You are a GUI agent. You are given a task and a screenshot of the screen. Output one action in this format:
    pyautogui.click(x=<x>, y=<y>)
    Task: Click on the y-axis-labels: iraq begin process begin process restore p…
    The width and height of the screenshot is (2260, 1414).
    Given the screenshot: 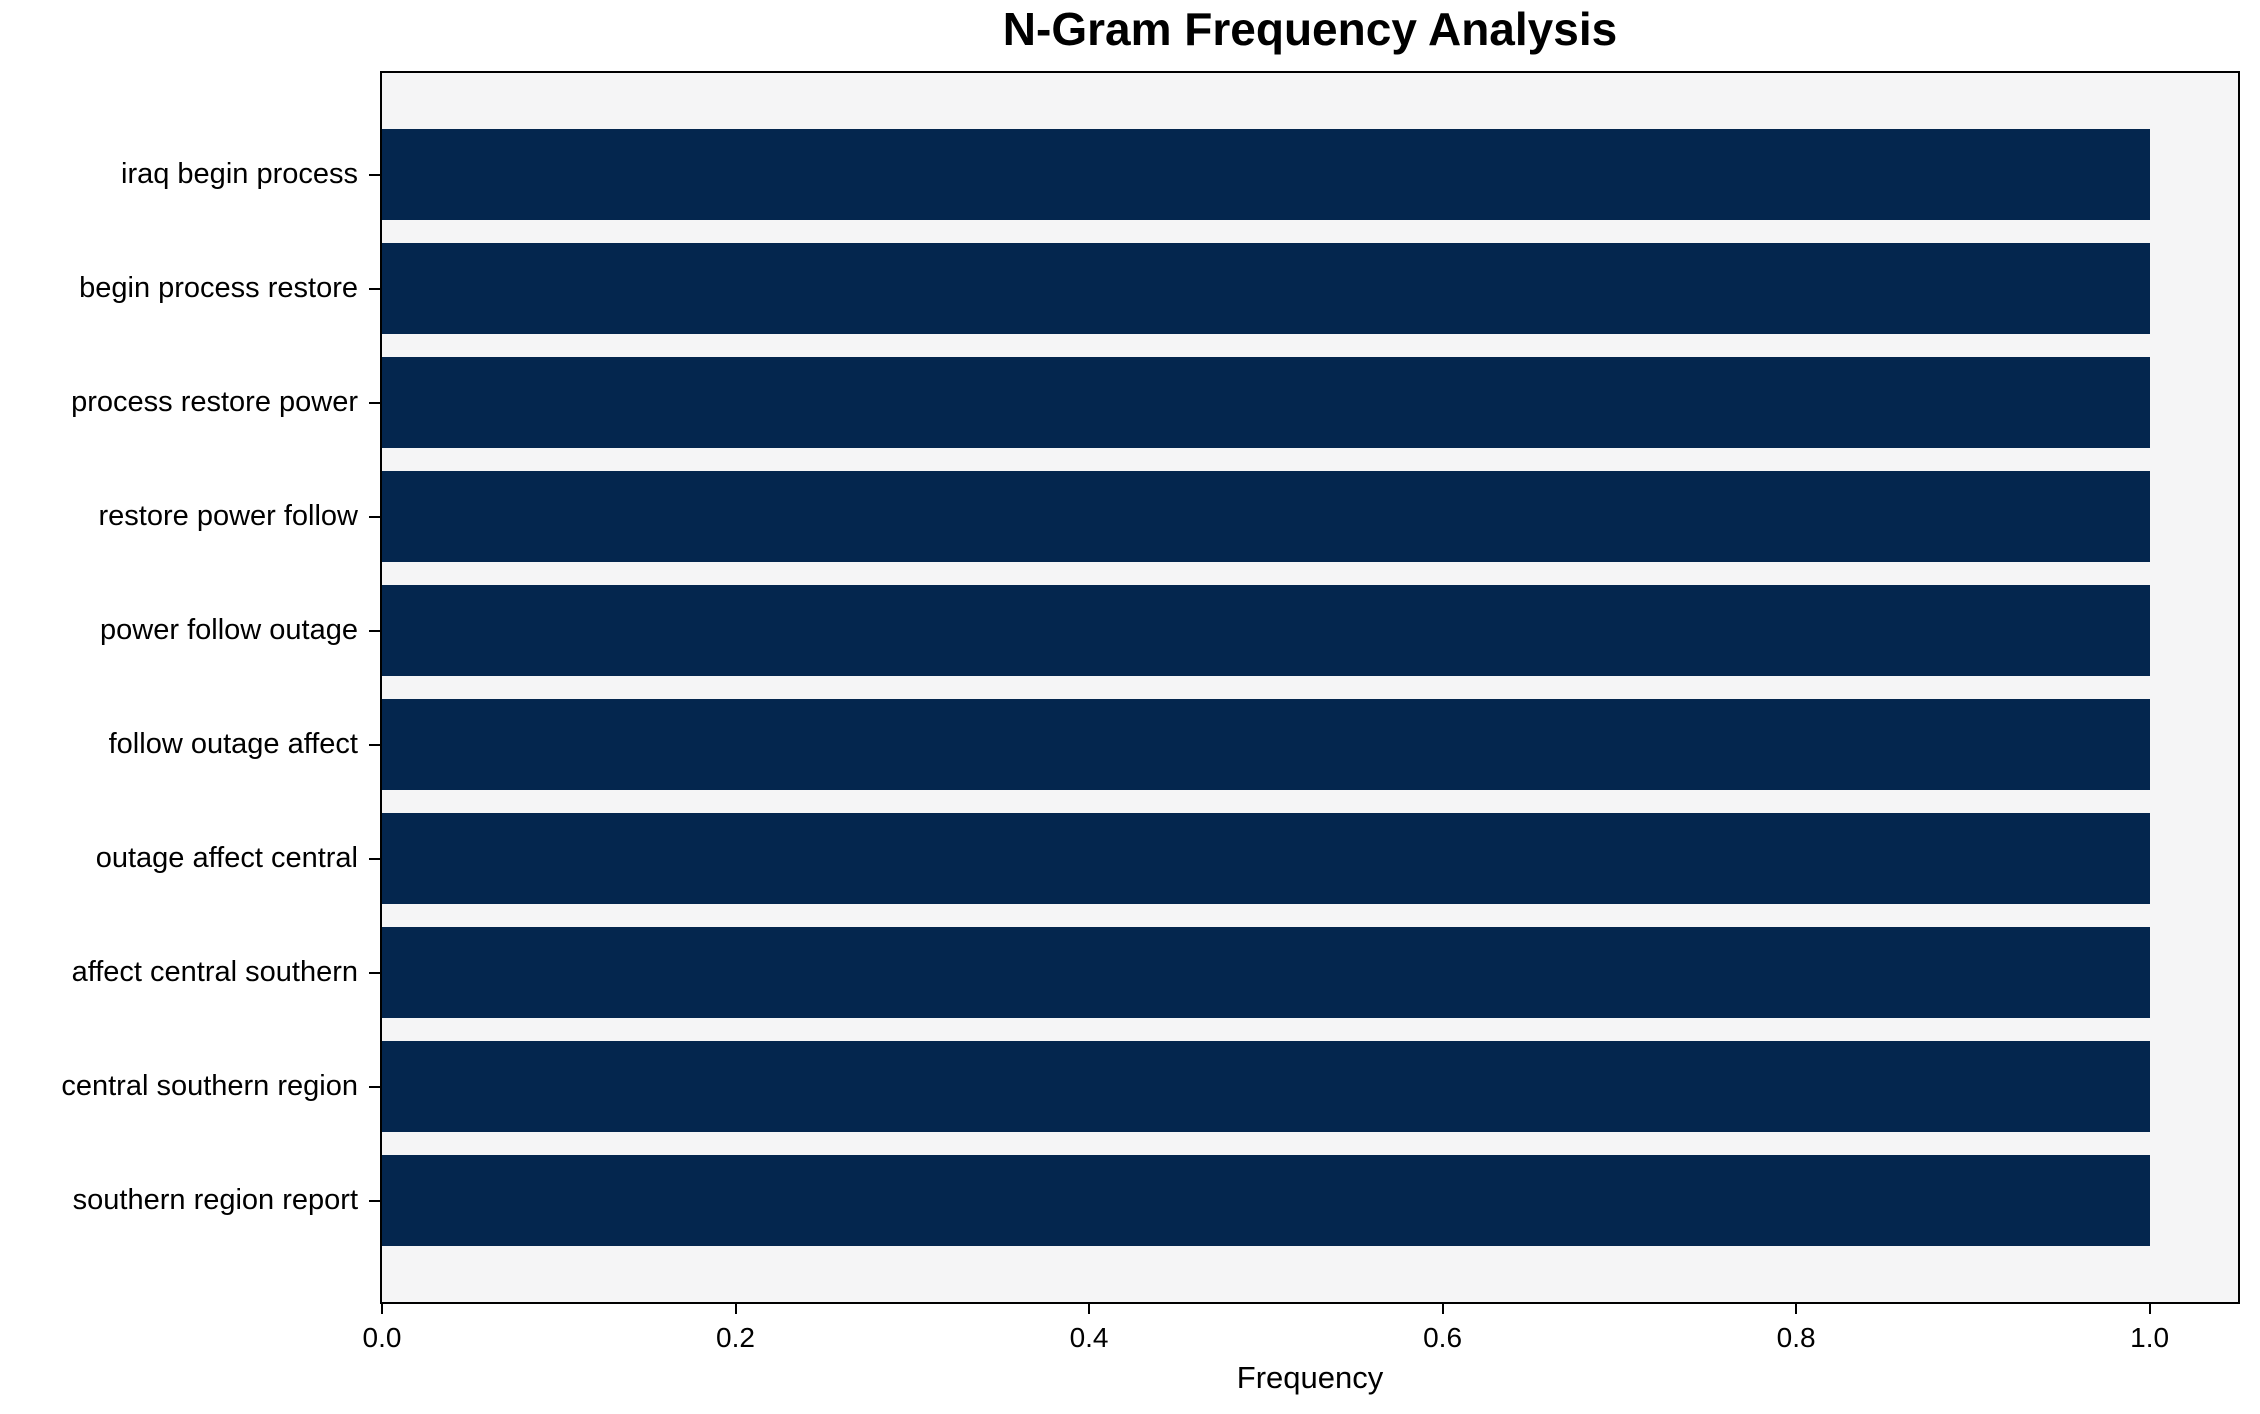 What is the action you would take?
    pyautogui.click(x=190, y=687)
    